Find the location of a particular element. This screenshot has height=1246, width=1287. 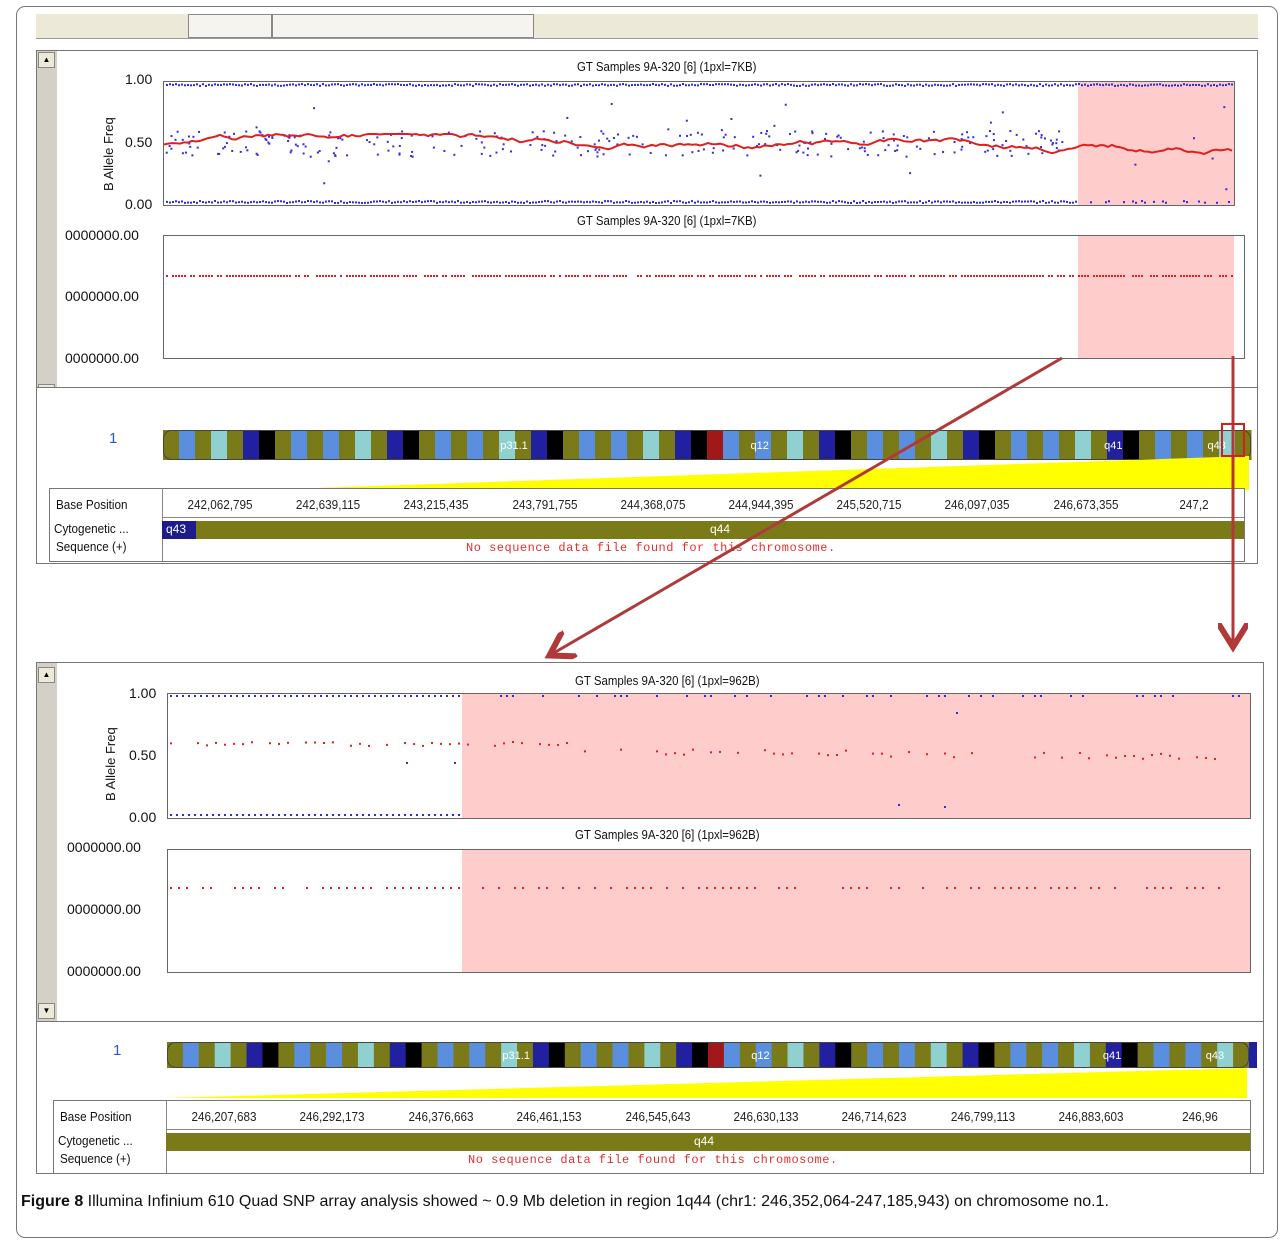

baf-tick-label: 0.00 is located at coordinates (143, 817).